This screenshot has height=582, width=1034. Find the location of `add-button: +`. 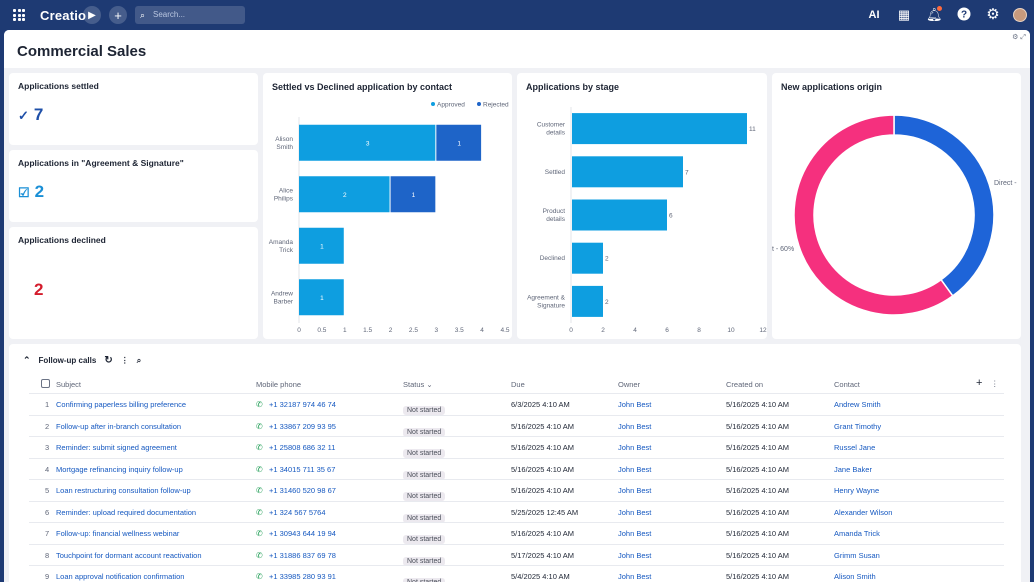

add-button: + is located at coordinates (118, 15).